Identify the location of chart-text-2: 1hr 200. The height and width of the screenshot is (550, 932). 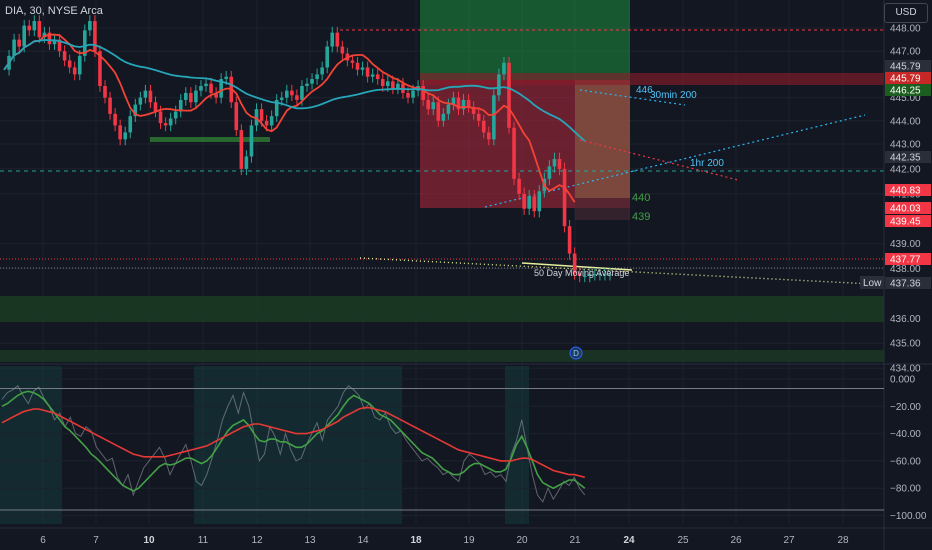
(707, 163).